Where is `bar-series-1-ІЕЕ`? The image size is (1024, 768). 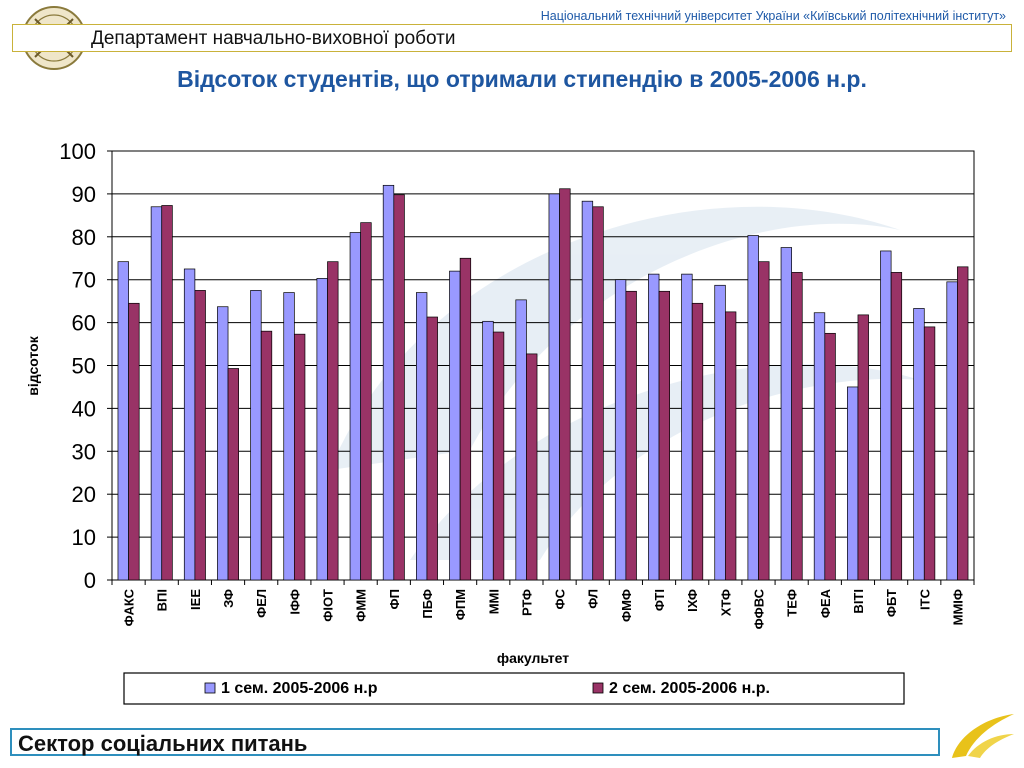
bar-series-1-ІЕЕ is located at coordinates (189, 424).